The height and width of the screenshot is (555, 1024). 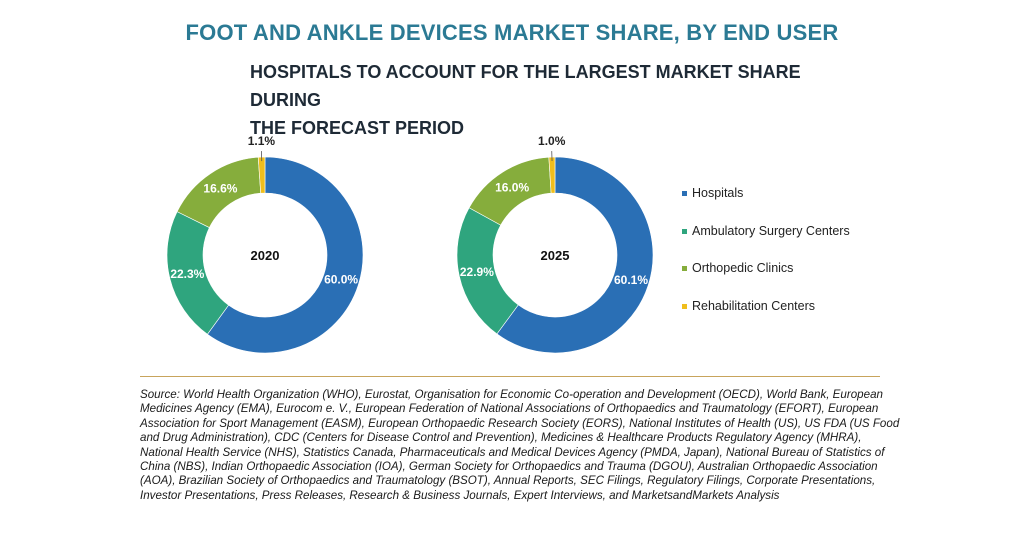 I want to click on legend-swatch-rehabilitation-centers, so click(x=684, y=306).